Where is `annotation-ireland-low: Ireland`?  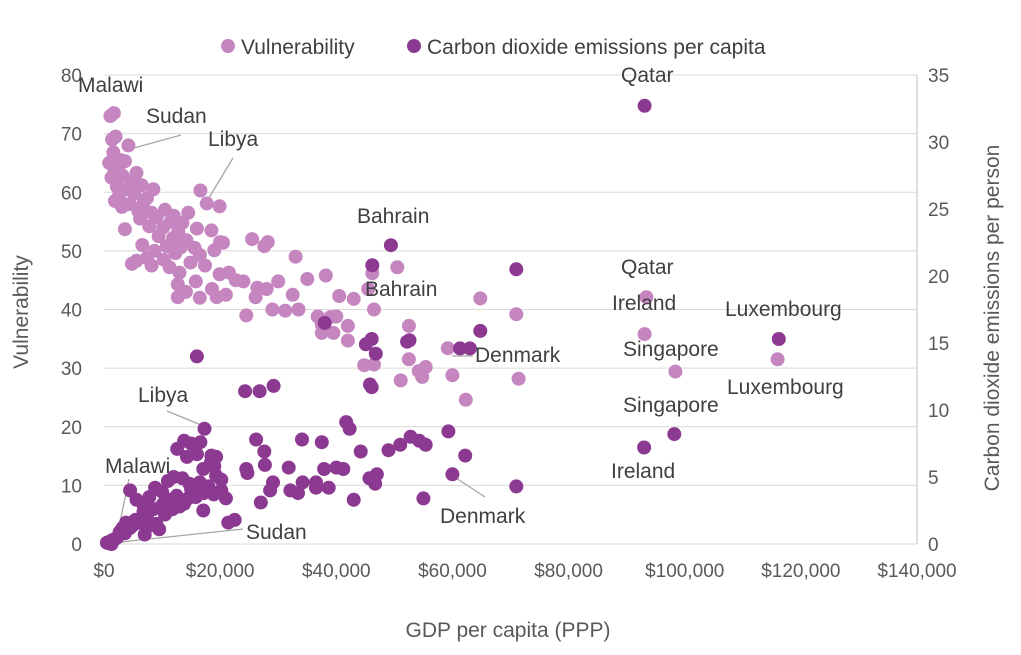 annotation-ireland-low: Ireland is located at coordinates (643, 471).